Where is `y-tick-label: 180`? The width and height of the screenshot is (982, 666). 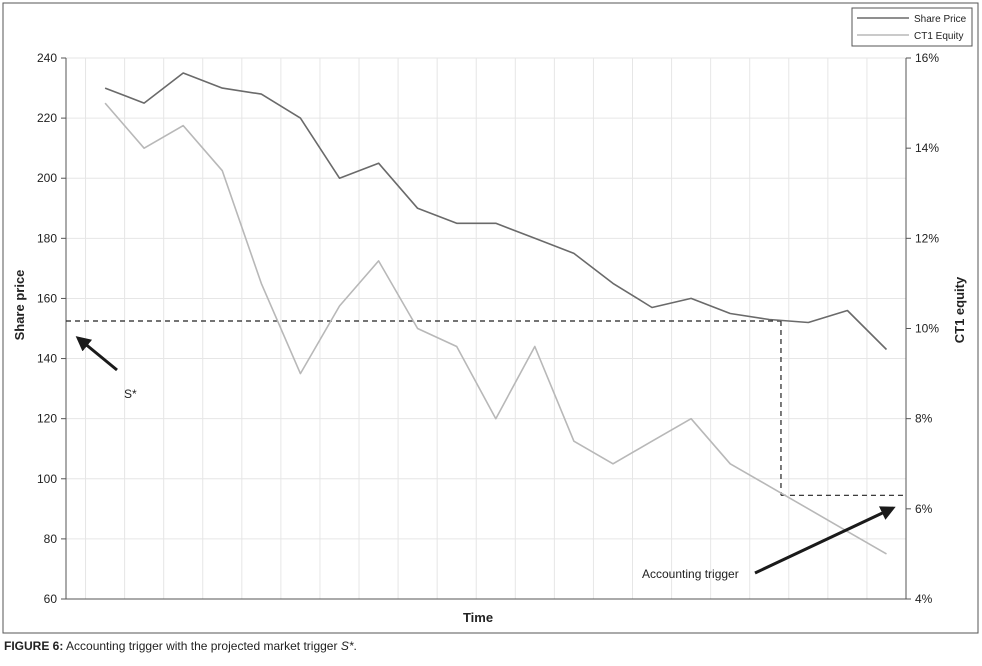
y-tick-label: 180 is located at coordinates (47, 238).